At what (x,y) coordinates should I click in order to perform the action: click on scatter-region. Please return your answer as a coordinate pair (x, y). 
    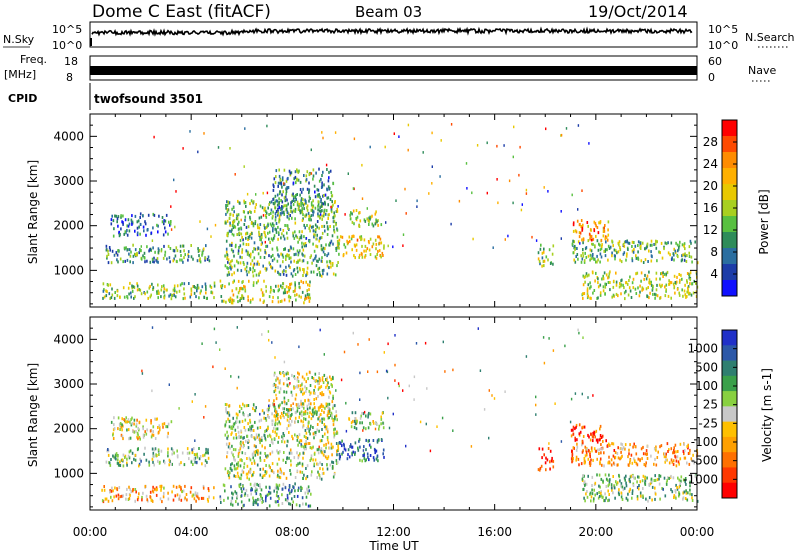
    Looking at the image, I should click on (366, 218).